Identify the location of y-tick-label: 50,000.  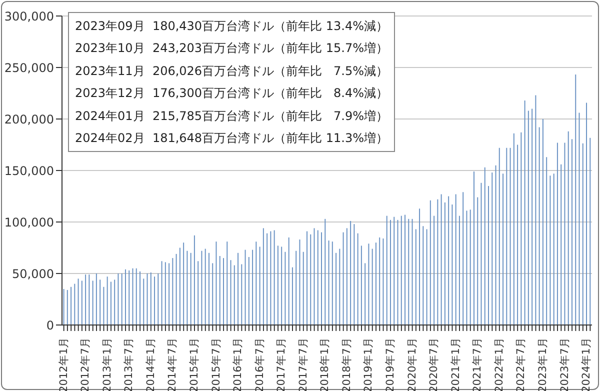
(33, 273).